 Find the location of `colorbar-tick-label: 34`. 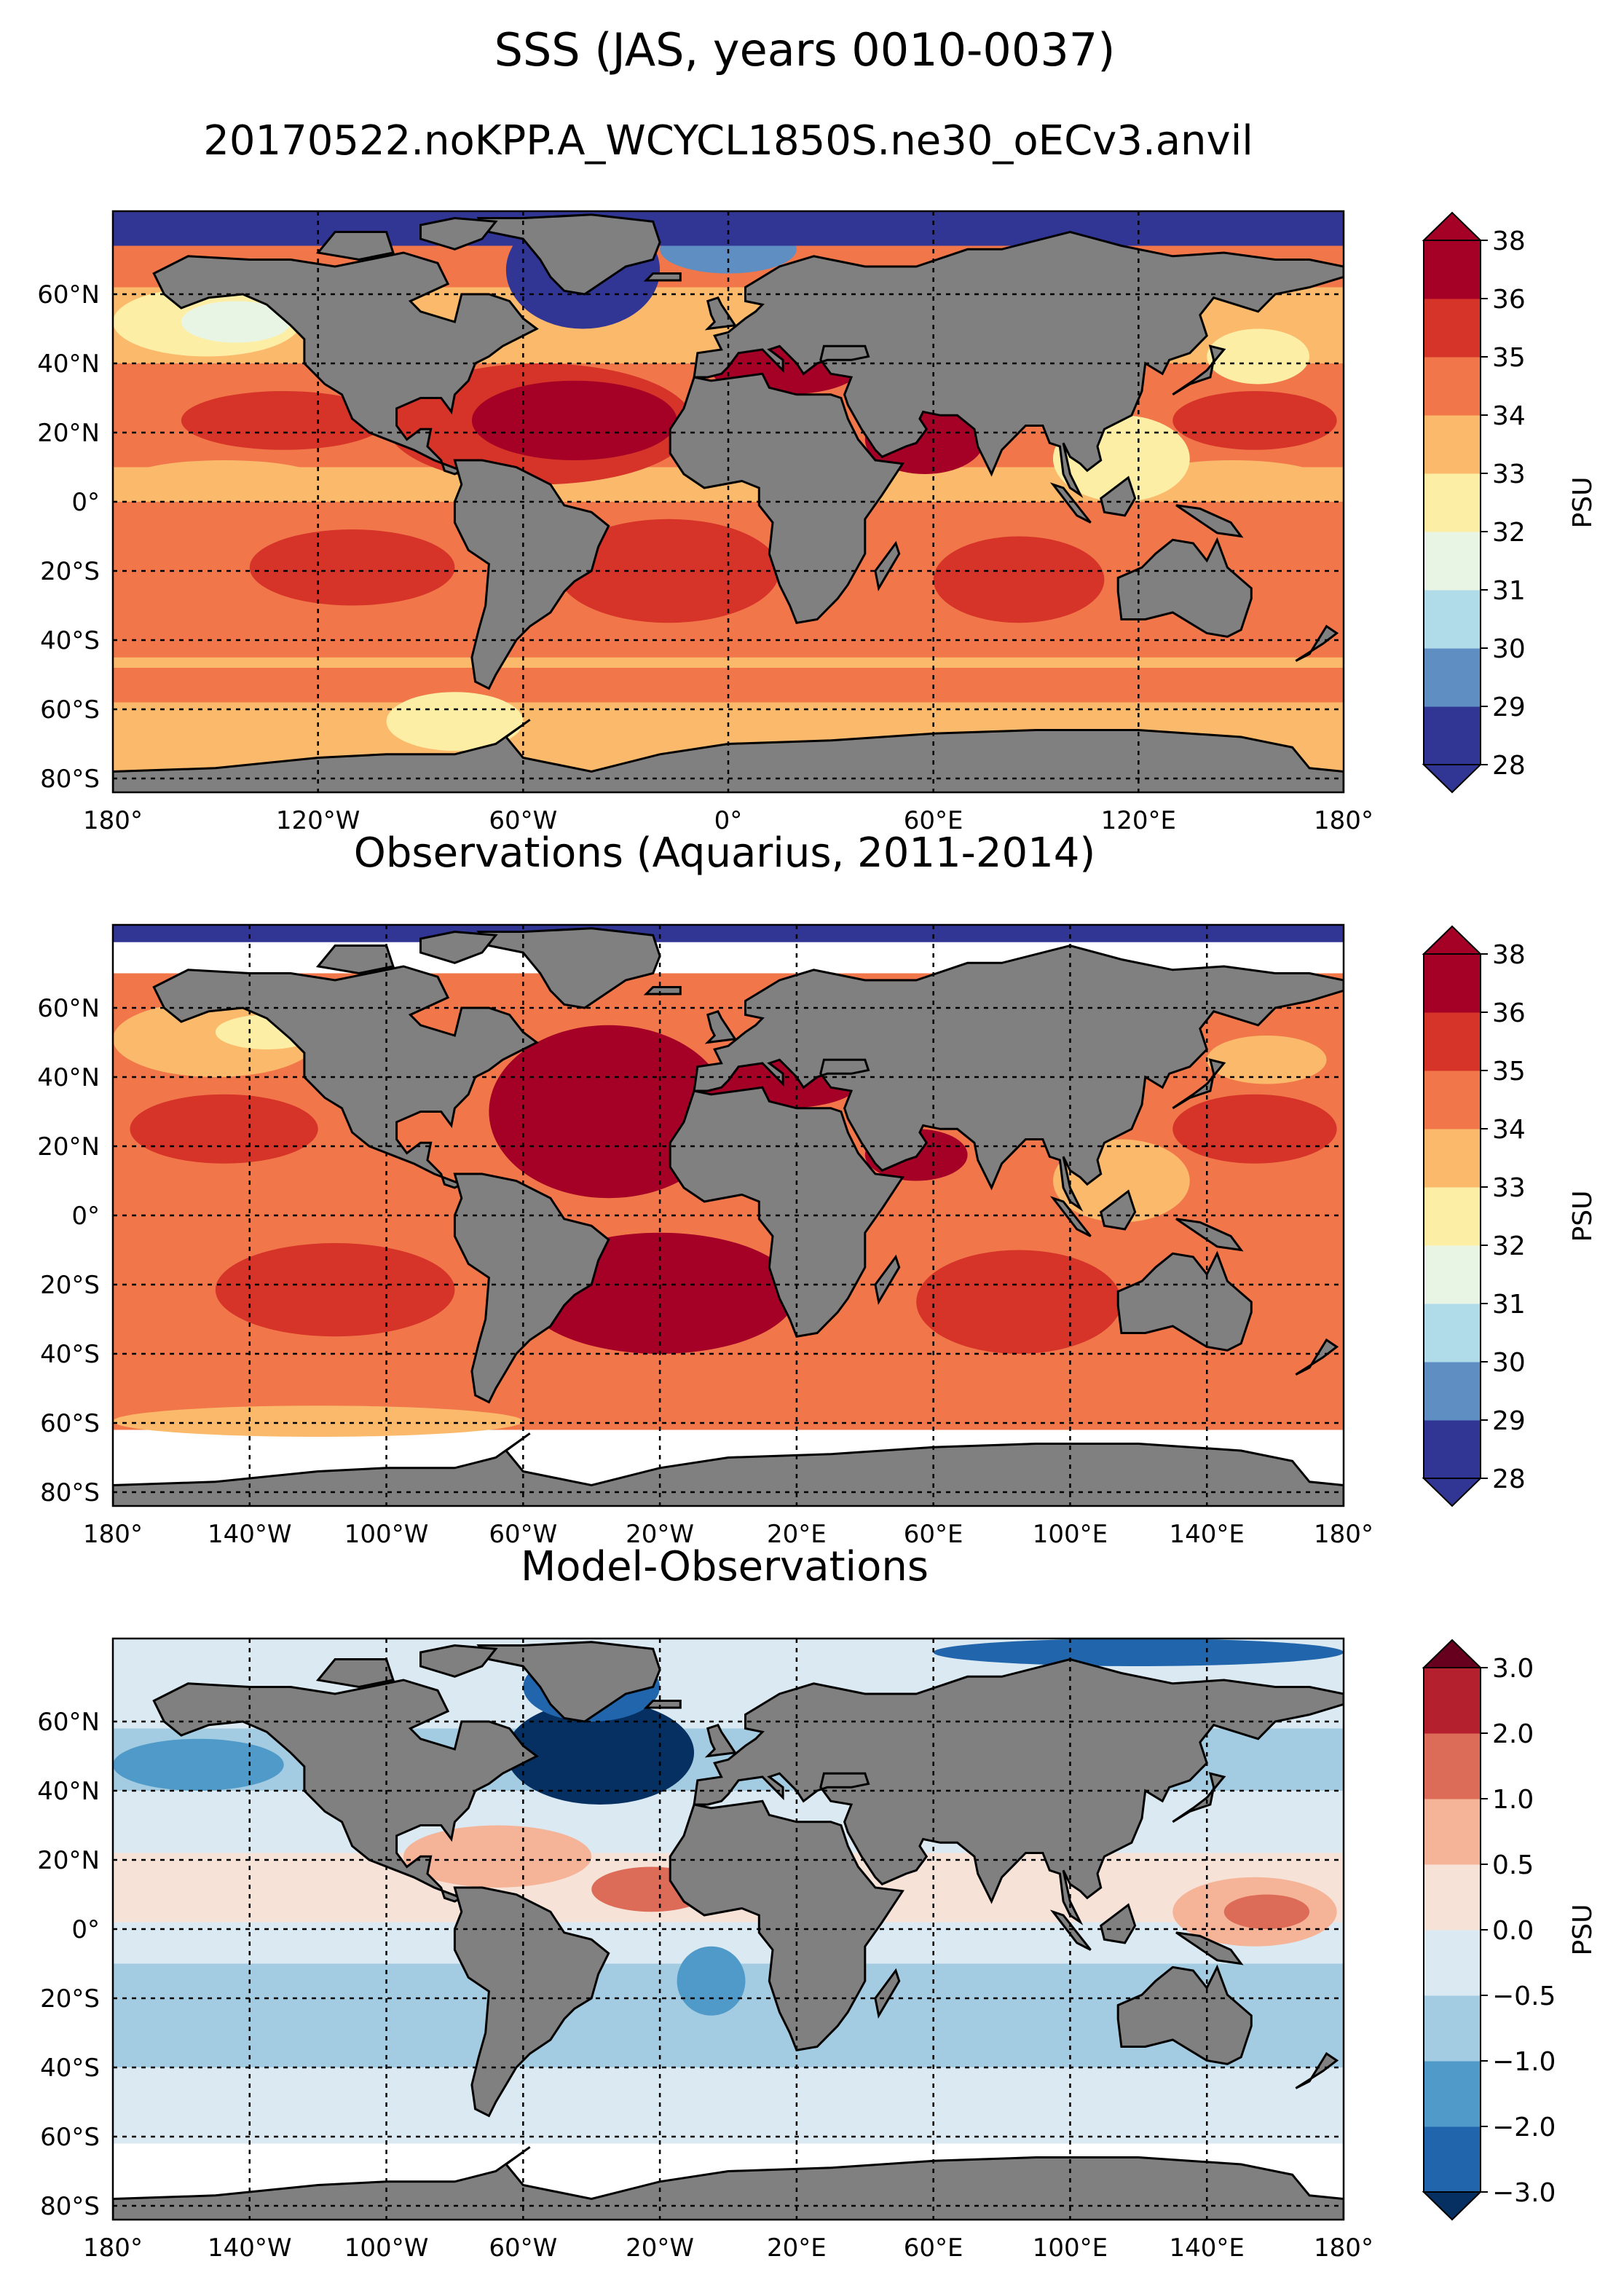

colorbar-tick-label: 34 is located at coordinates (1509, 1130).